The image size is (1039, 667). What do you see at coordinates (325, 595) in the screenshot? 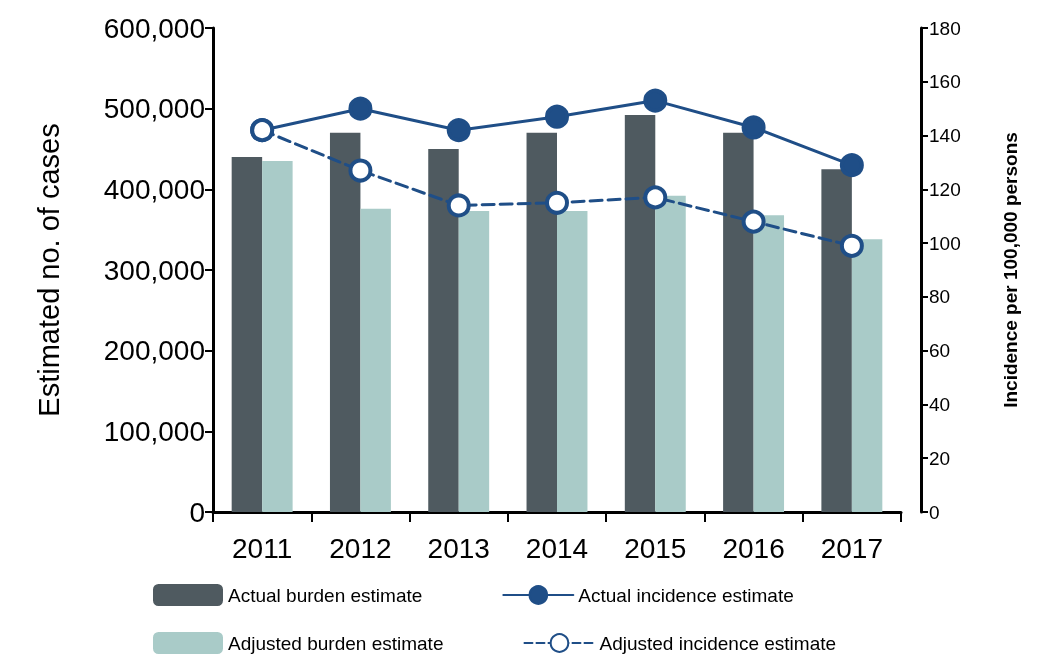
I see `legend-label: Actual burden estimate` at bounding box center [325, 595].